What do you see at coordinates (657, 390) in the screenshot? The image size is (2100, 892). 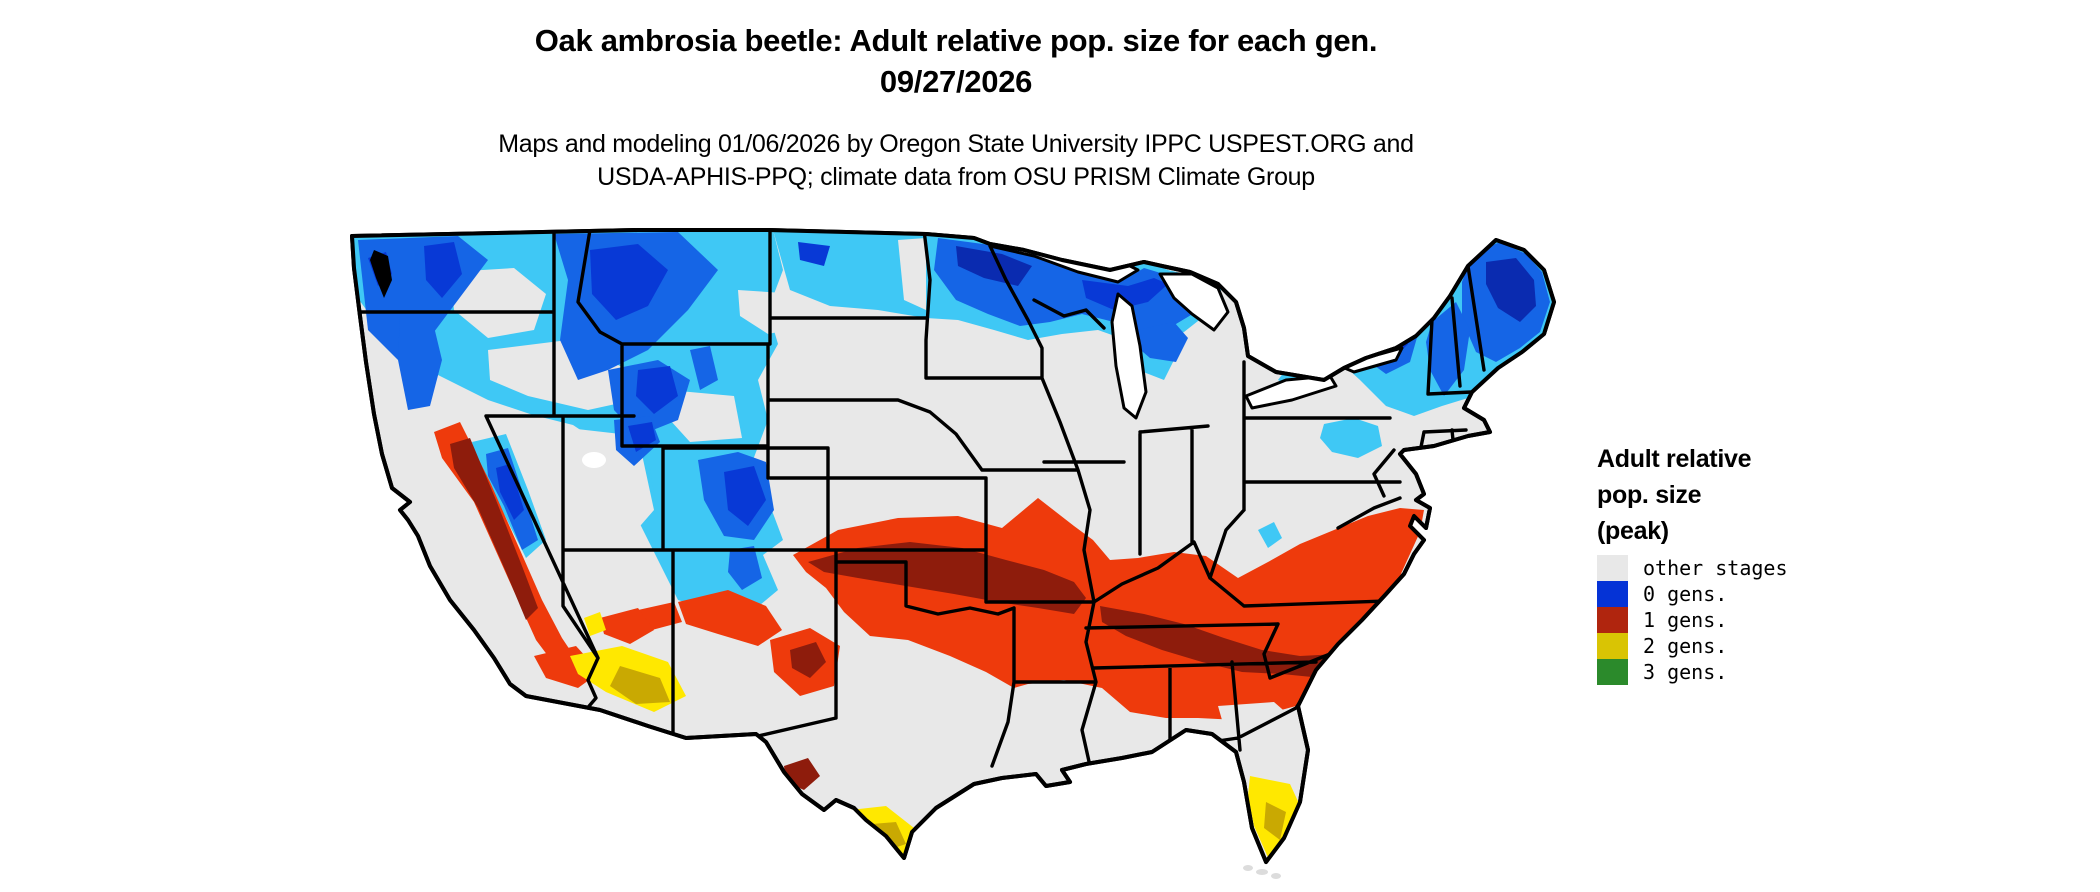 I see `region-yellowstone-deep` at bounding box center [657, 390].